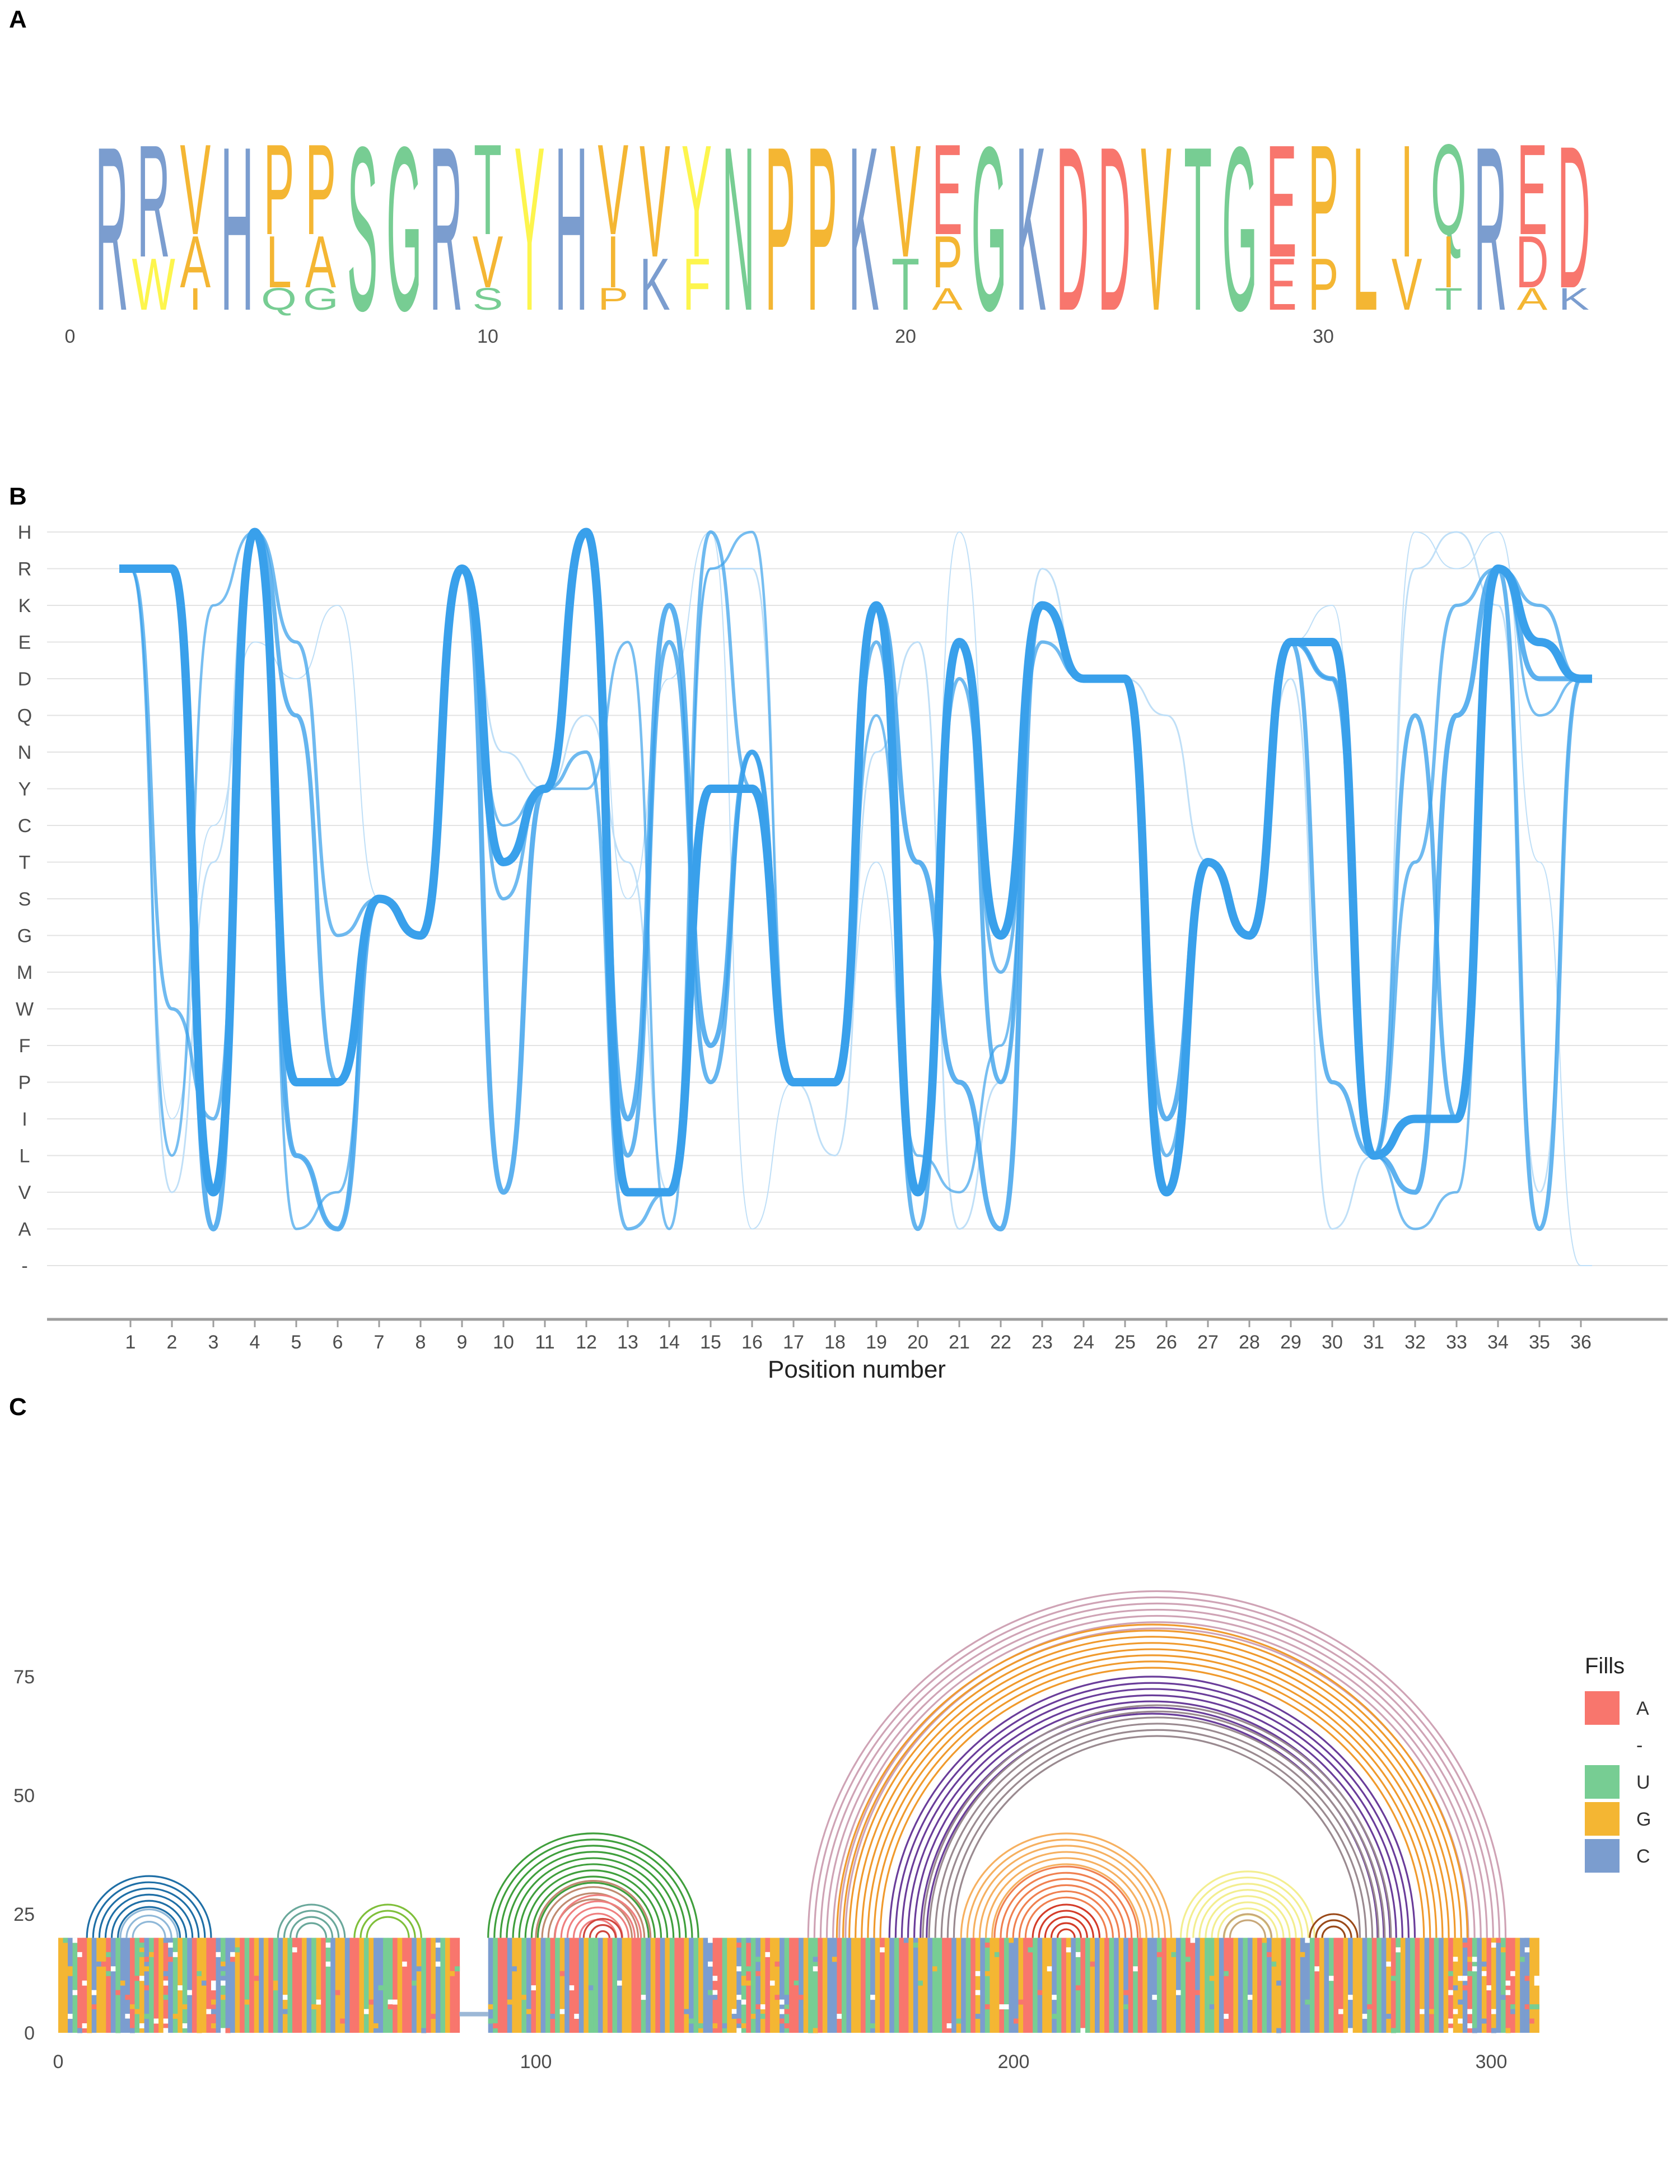 The width and height of the screenshot is (1680, 2184). What do you see at coordinates (25, 1157) in the screenshot?
I see `y-tick-L: L` at bounding box center [25, 1157].